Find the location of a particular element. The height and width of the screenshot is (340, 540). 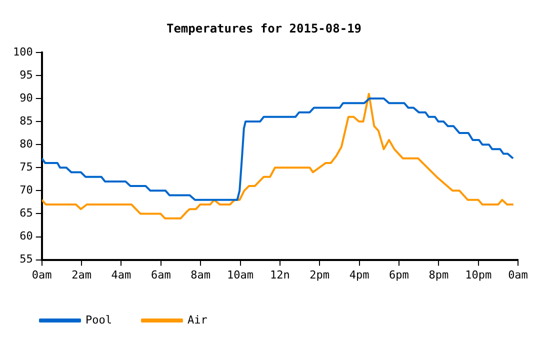

x-tick-label: 2am is located at coordinates (82, 275).